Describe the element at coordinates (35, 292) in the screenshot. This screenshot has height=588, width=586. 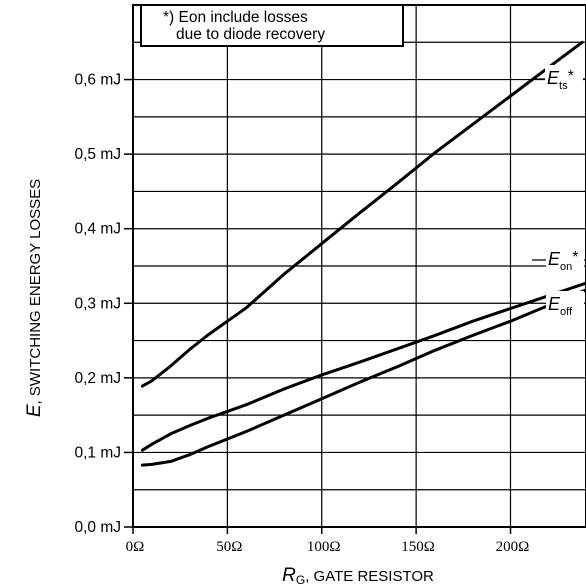
I see `y-axis-title-text: , SWITCHING ENERGY LOSSES` at that location.